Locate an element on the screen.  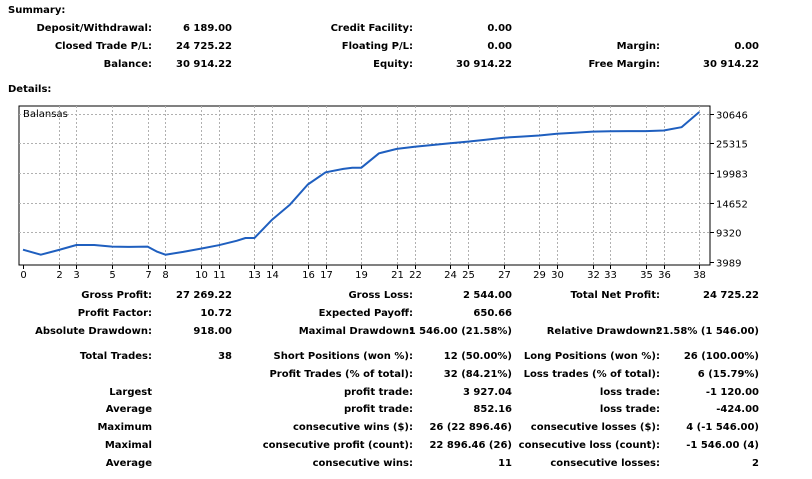
maximum-losses-label: consecutive losses ($): is located at coordinates (595, 427).